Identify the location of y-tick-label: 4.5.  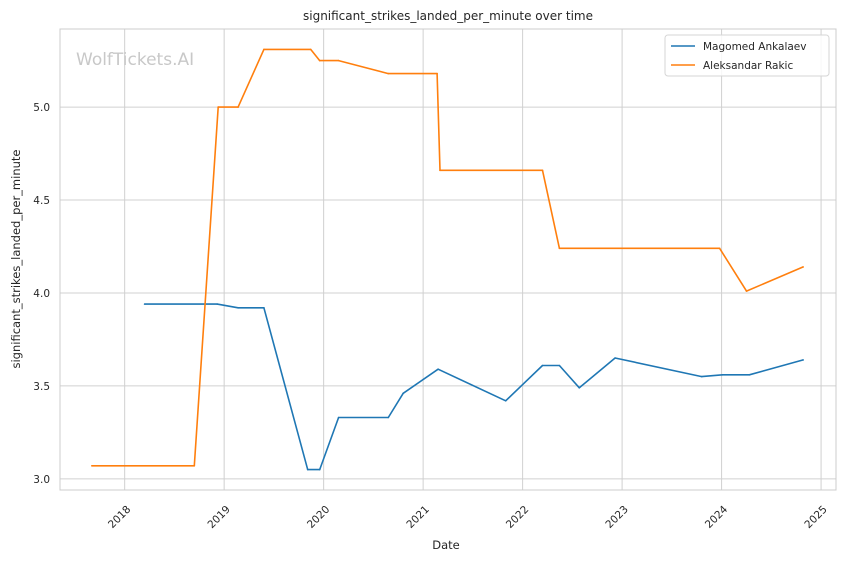
(41, 201).